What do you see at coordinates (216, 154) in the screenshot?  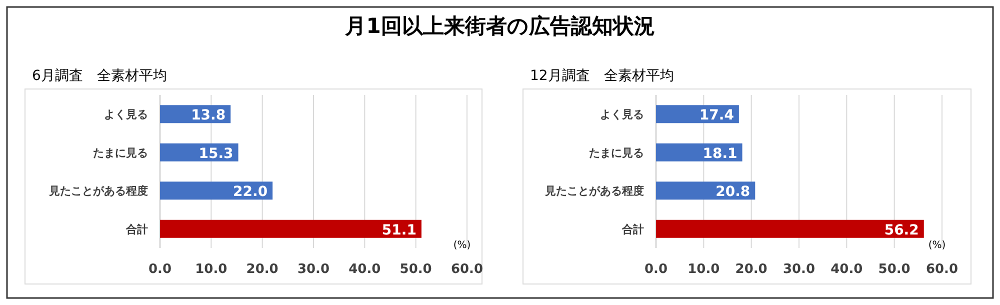 I see `data-label: 15.3` at bounding box center [216, 154].